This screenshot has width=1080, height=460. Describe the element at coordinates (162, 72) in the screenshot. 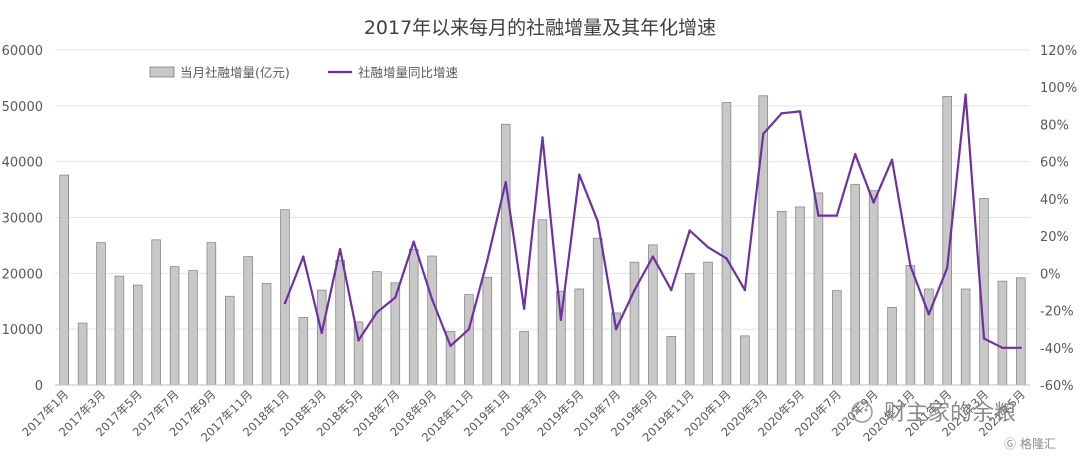

I see `legend-bar-swatch` at that location.